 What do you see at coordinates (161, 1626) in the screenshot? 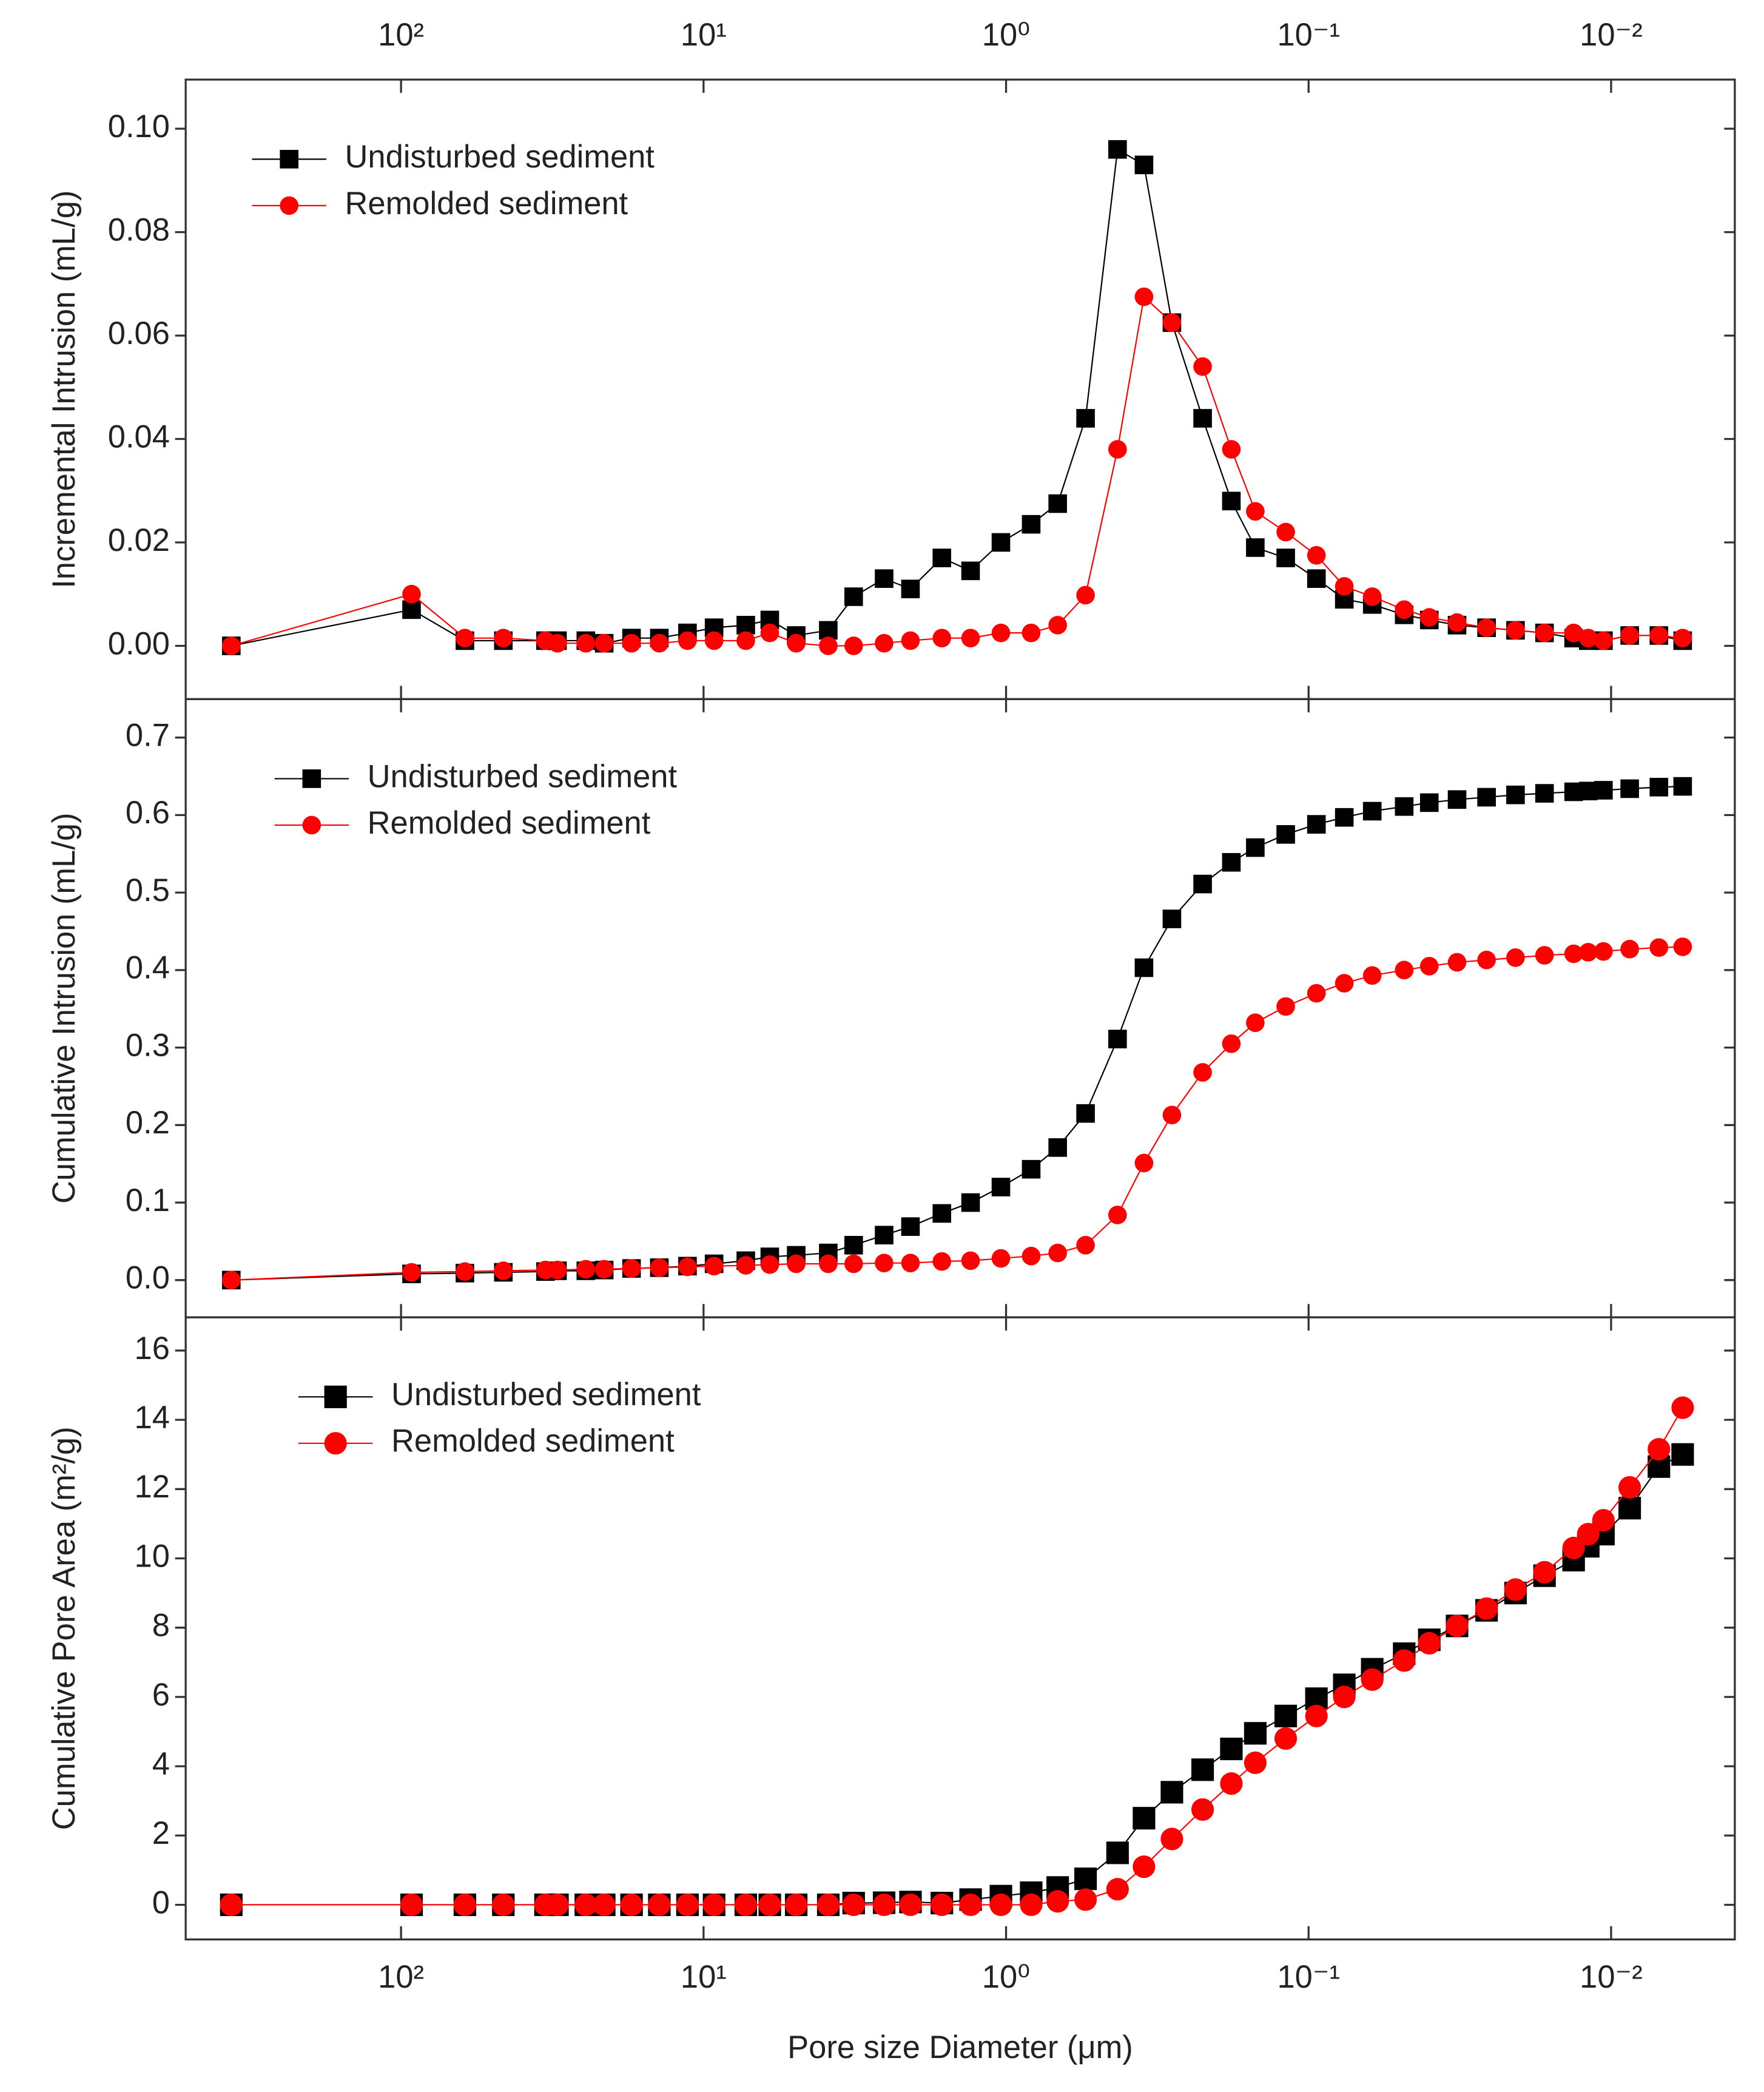
I see `y-tick-label: 8` at bounding box center [161, 1626].